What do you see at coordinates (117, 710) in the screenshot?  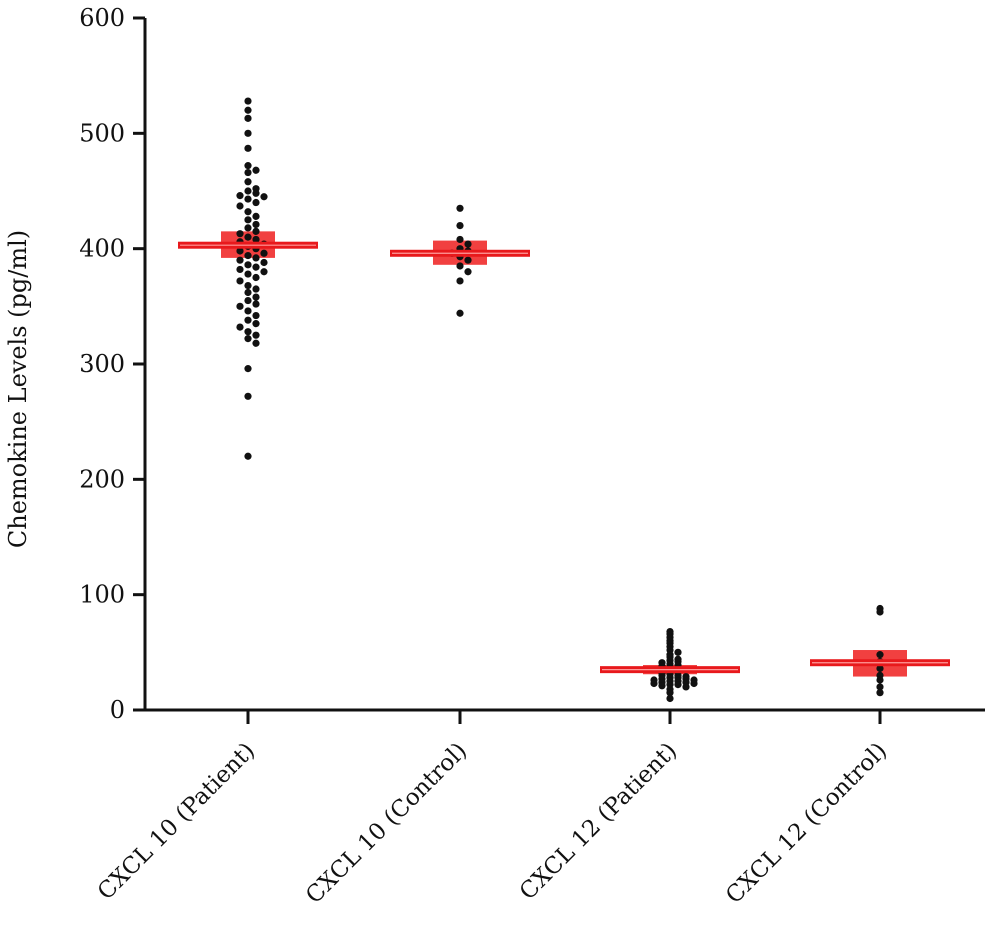 I see `y-tick-label-0: 0` at bounding box center [117, 710].